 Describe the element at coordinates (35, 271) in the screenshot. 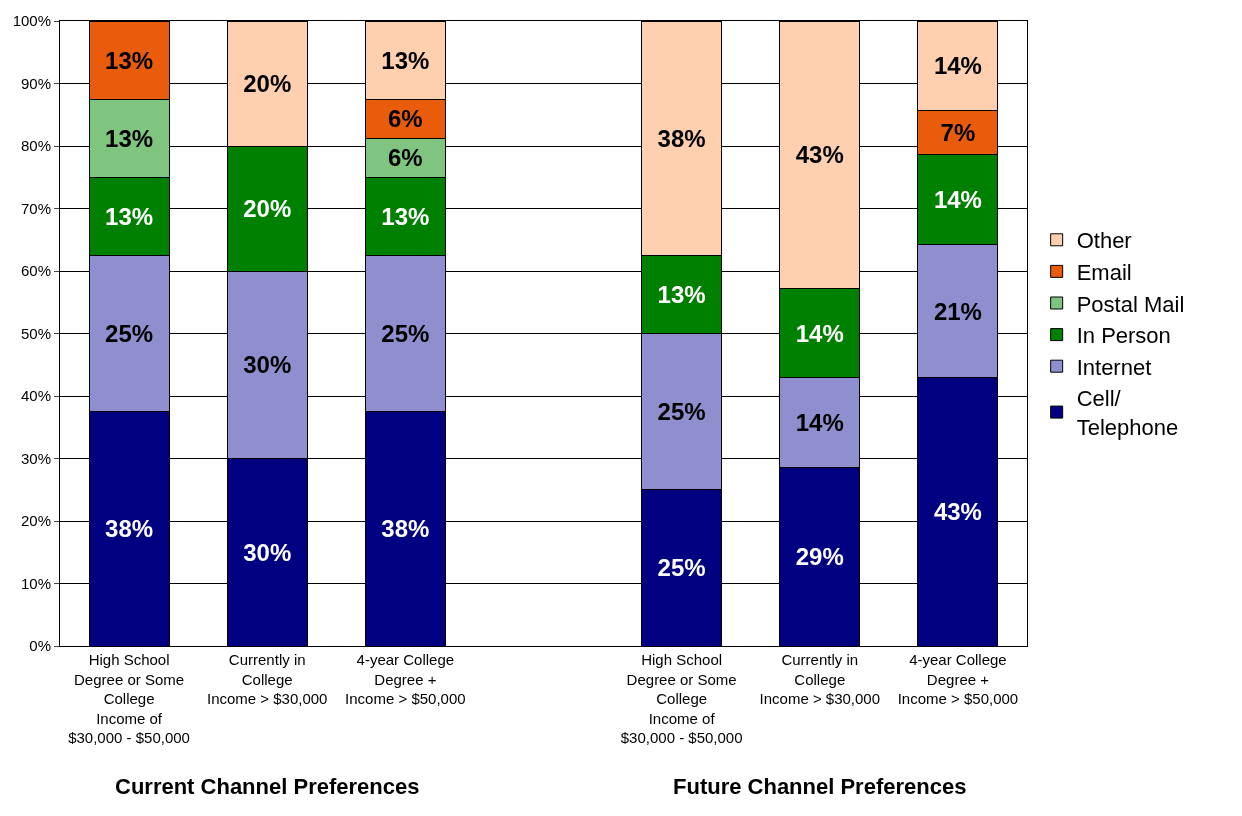

I see `y-tick-label: 60%` at that location.